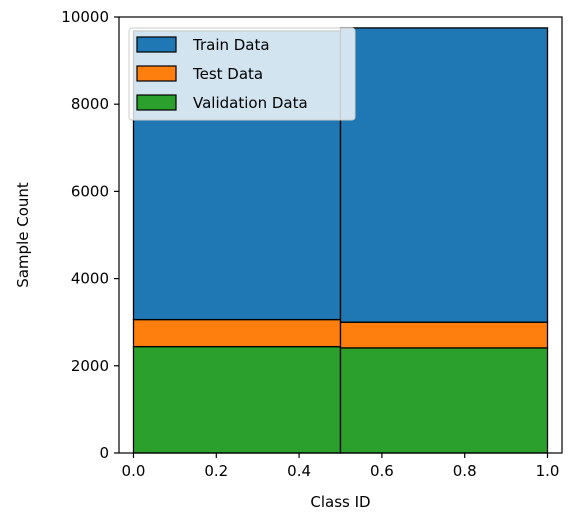 The width and height of the screenshot is (583, 527). Describe the element at coordinates (85, 17) in the screenshot. I see `y-tick-label: 10000` at that location.